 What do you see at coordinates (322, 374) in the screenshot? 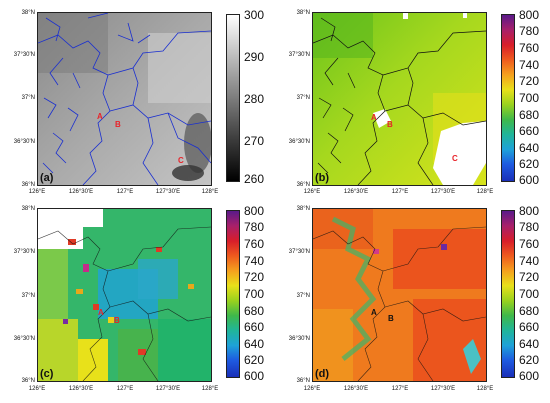
I see `panel-label: (d)` at bounding box center [322, 374].